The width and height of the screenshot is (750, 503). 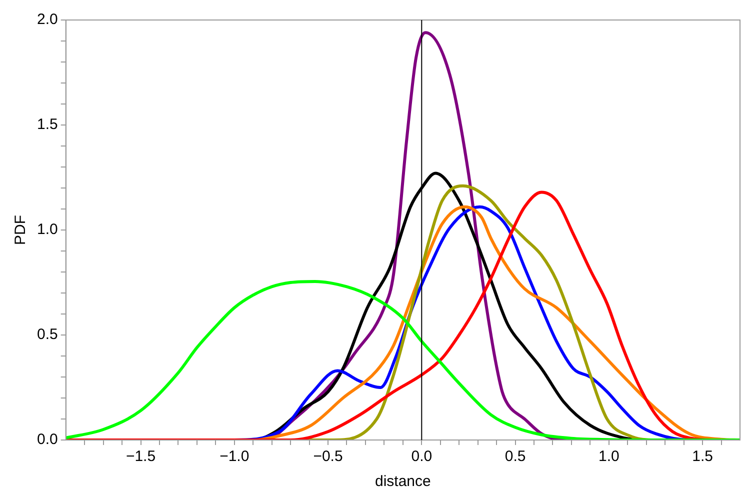 I want to click on x-tick-label: −1.5, so click(x=141, y=457).